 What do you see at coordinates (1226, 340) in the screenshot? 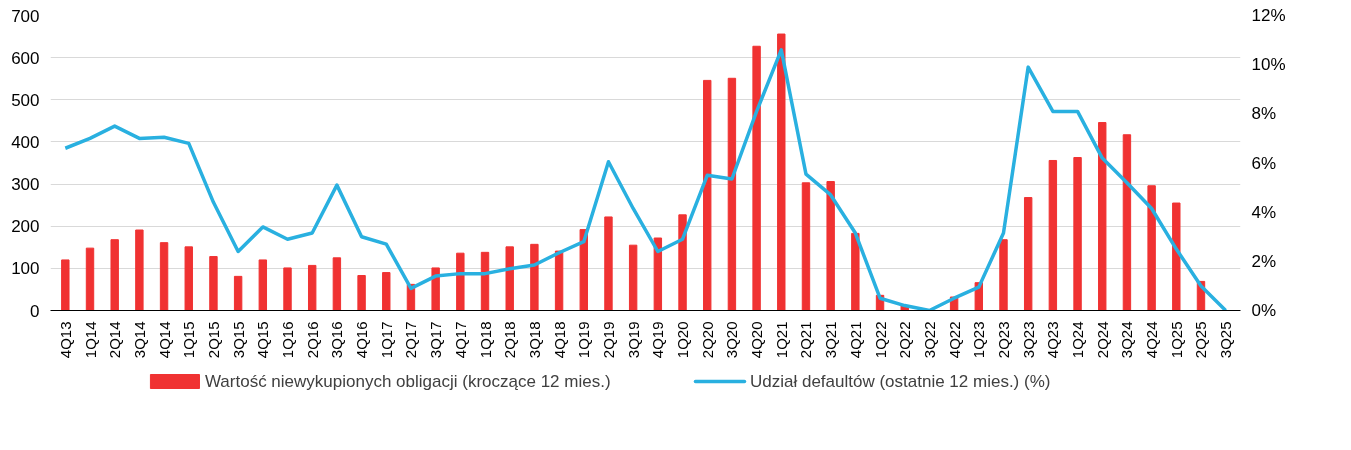
I see `x-tick-label: 3Q25` at bounding box center [1226, 340].